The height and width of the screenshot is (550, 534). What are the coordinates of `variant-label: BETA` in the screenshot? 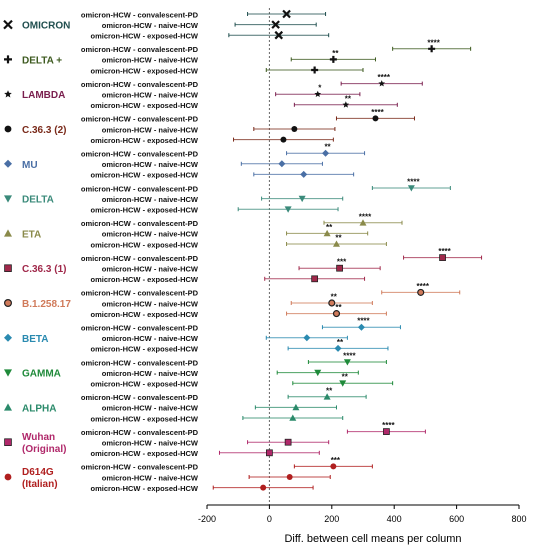 It's located at (35, 339).